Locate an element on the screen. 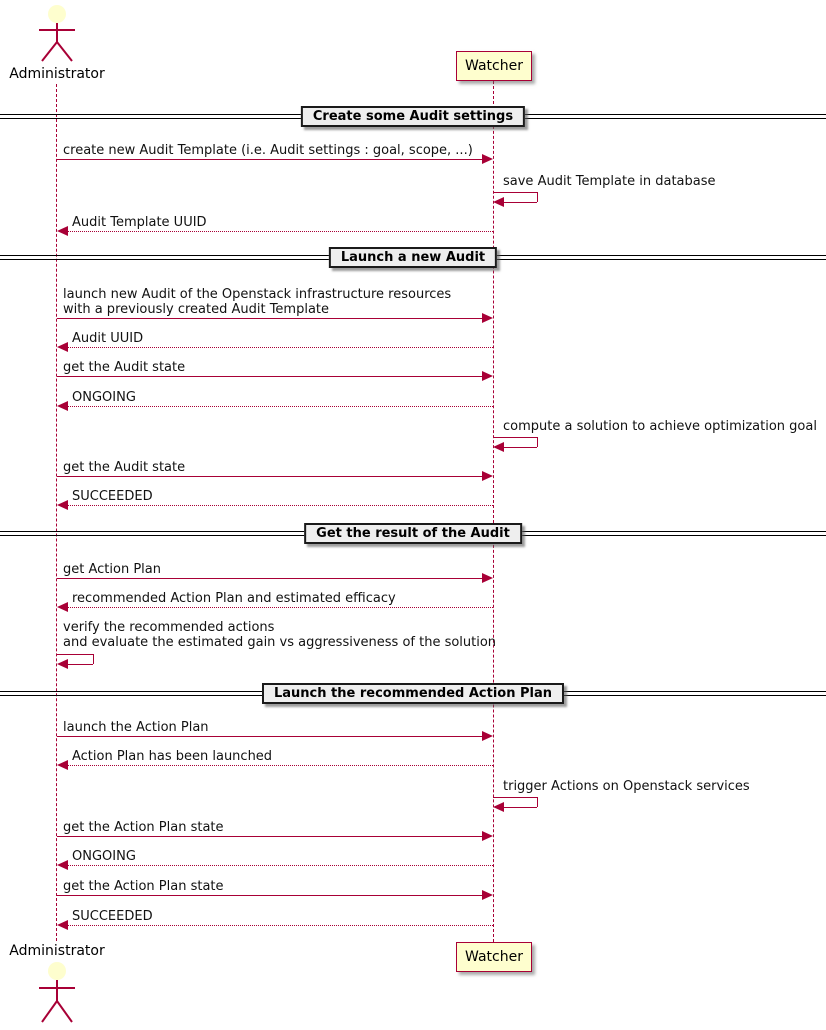 This screenshot has width=826, height=1030. section-divider: Launch the recommended Action Plan is located at coordinates (413, 694).